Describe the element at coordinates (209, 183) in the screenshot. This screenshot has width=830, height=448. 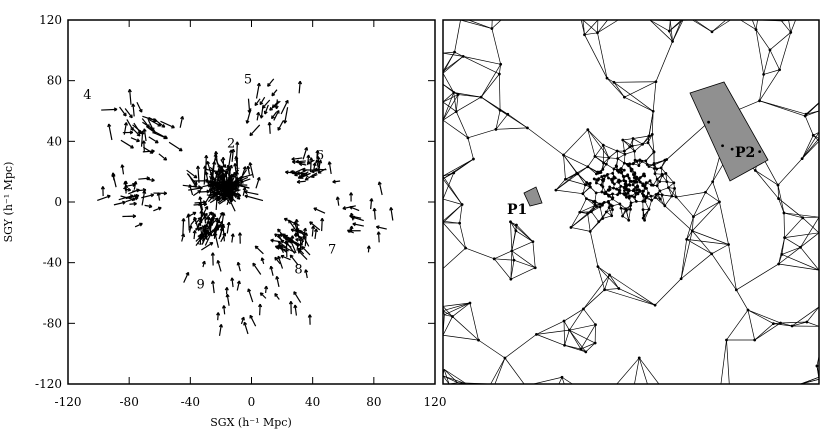
I see `region-labels: 1 2 3 4 5 6 7 8 9` at that location.